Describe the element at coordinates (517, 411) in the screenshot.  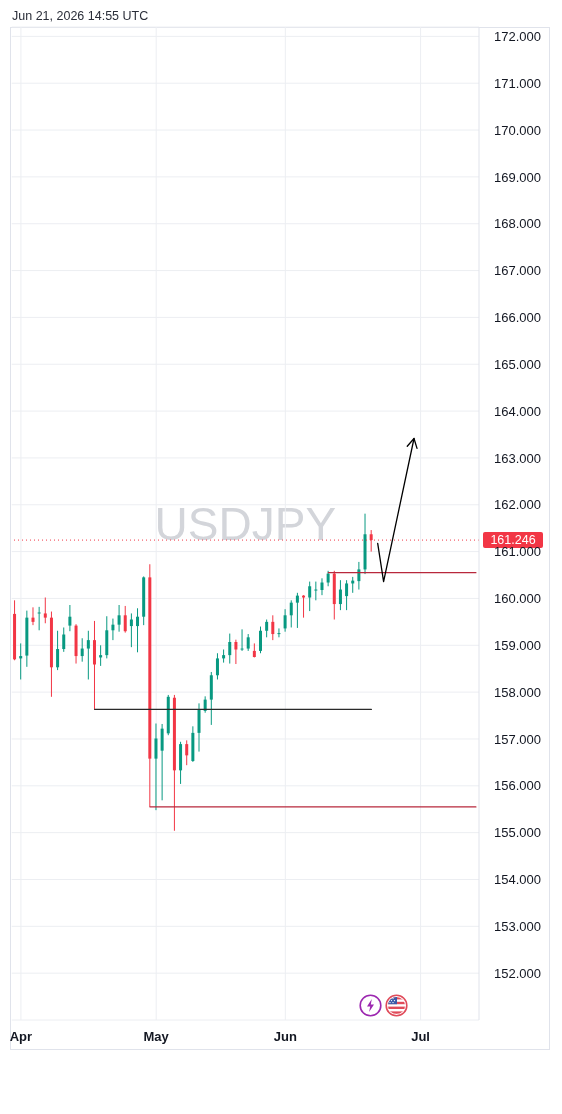
I see `y-tick-label: 164.000` at that location.